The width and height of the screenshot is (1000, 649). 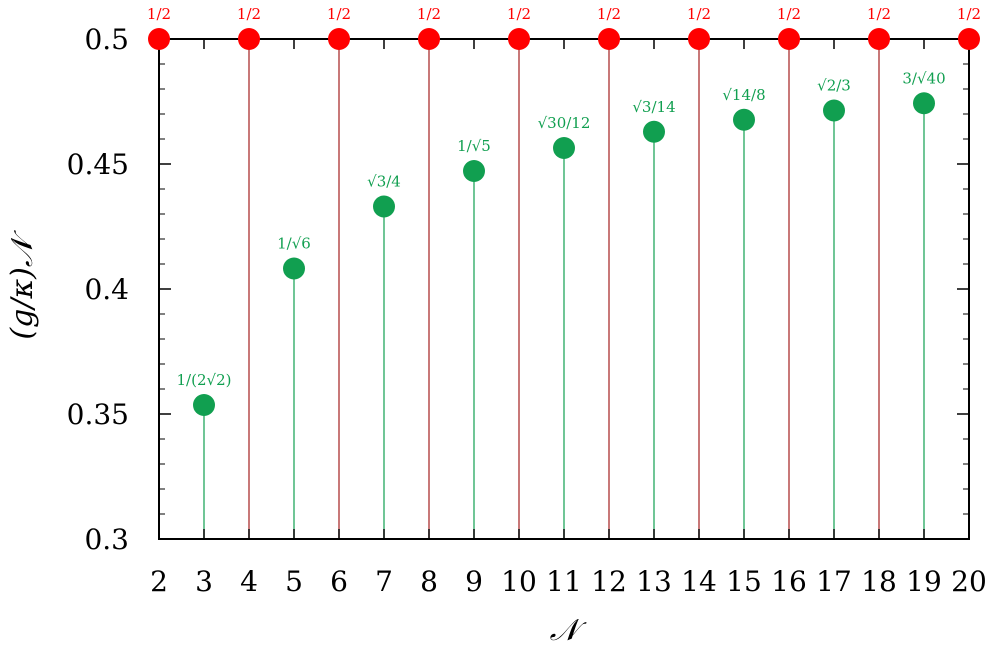 I want to click on data-label: √14/8, so click(x=743, y=95).